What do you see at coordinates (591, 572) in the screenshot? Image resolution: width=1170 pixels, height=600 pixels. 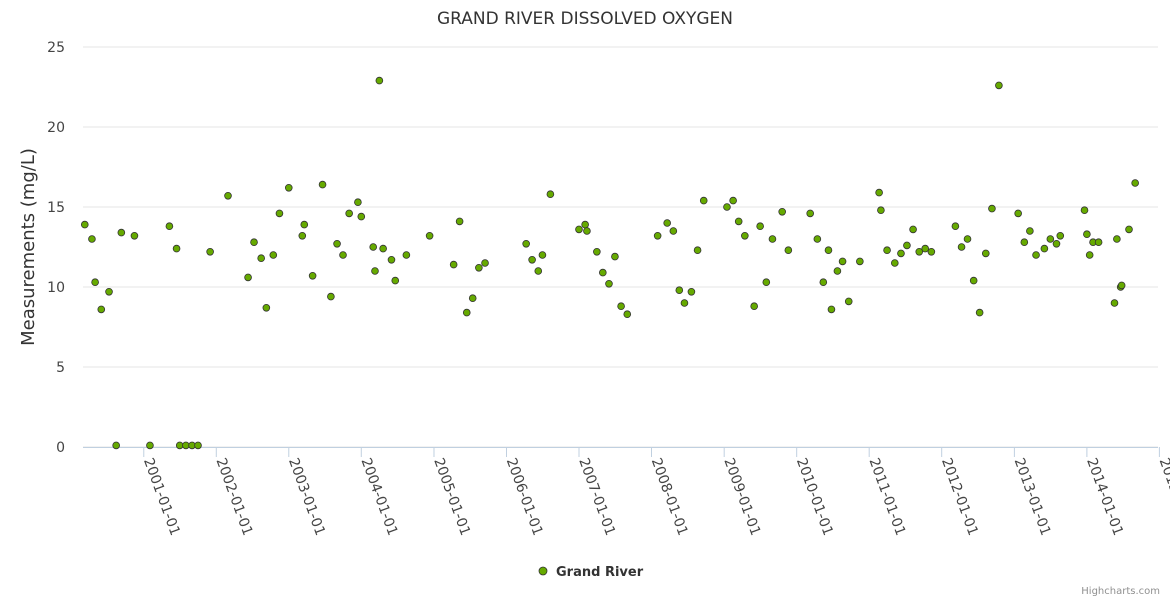 I see `legend: Grand River` at bounding box center [591, 572].